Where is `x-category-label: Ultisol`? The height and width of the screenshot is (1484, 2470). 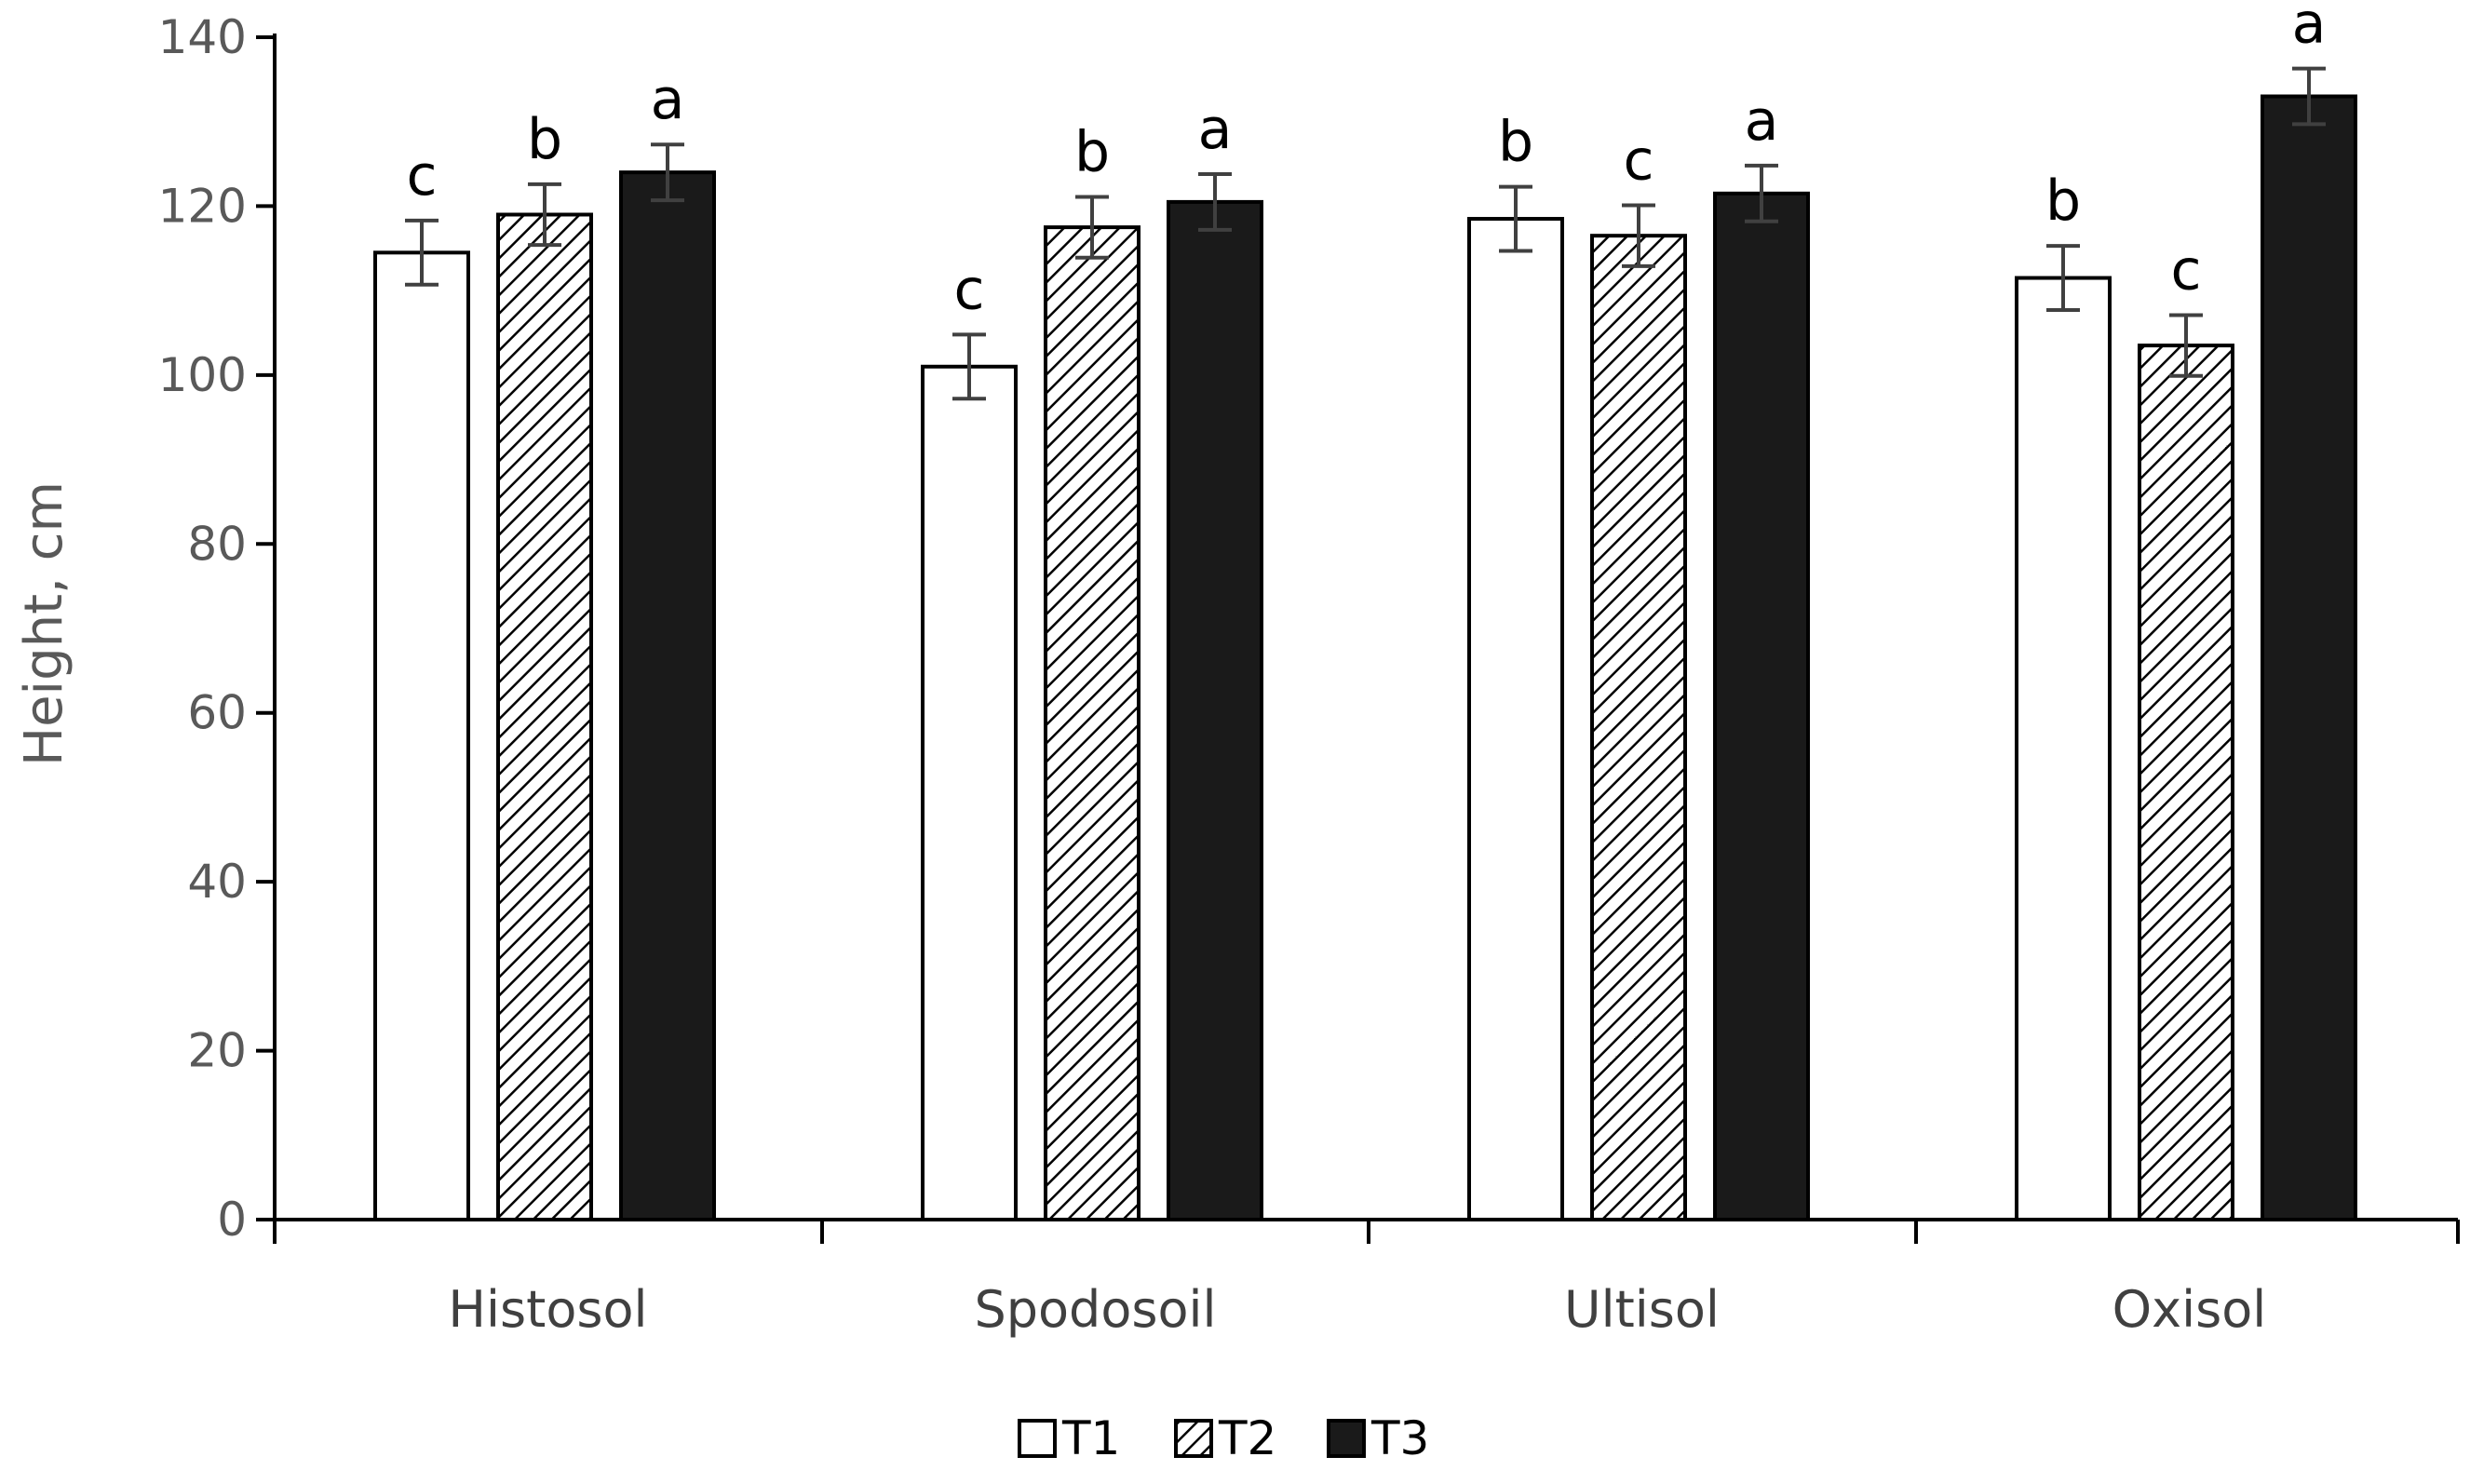 x-category-label: Ultisol is located at coordinates (1642, 1309).